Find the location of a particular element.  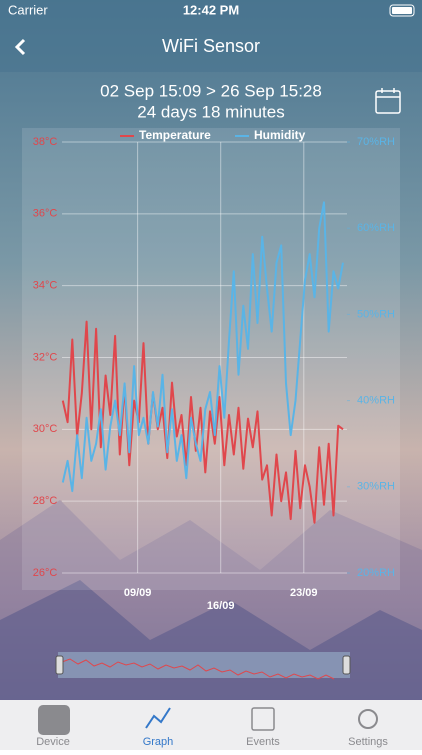

device-icon is located at coordinates (54, 720).